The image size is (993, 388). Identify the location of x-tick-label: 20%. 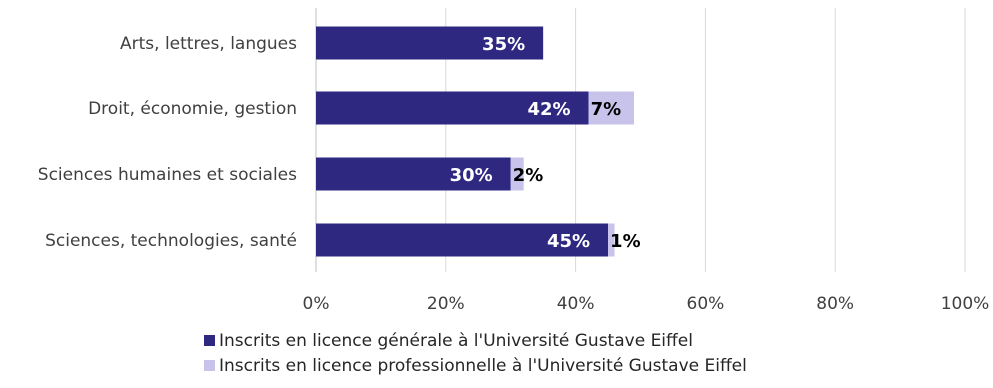
(446, 304).